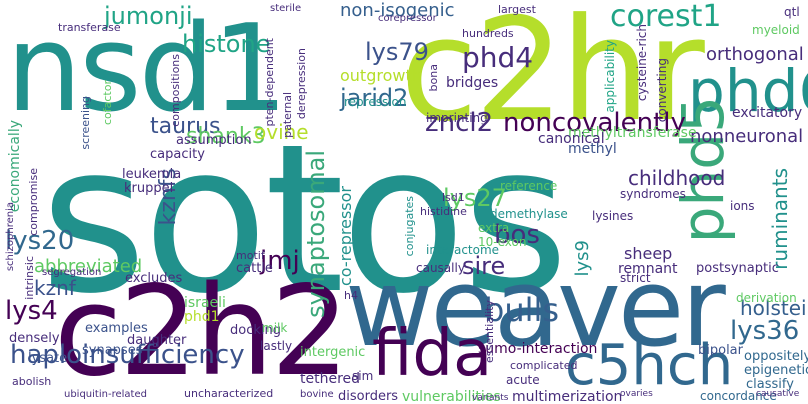  I want to click on word-densely: densely, so click(34, 338).